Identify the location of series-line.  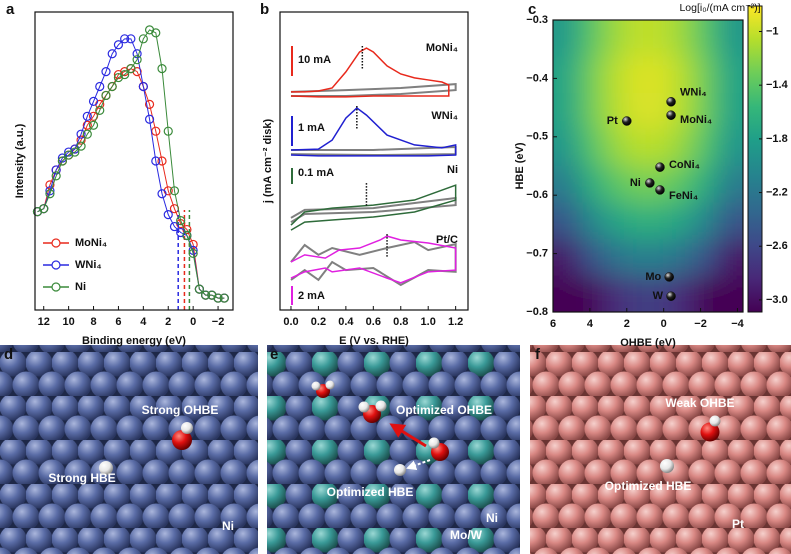
(131, 183).